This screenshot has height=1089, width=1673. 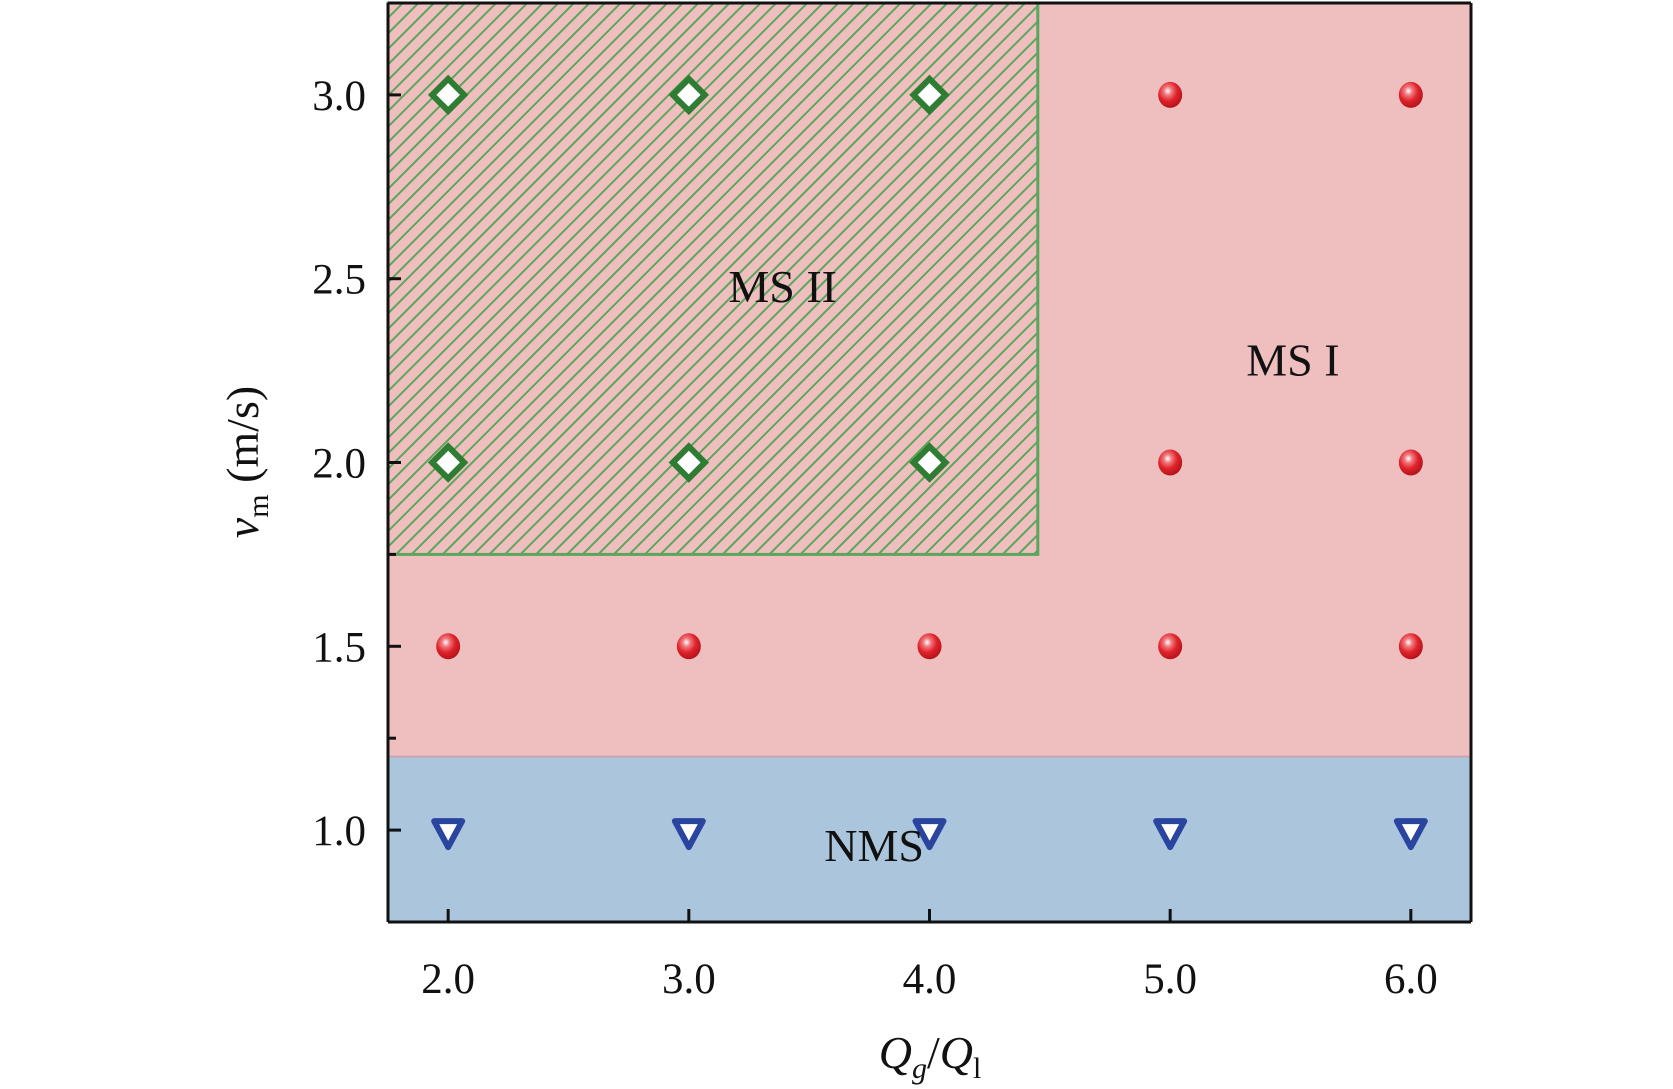 I want to click on region-label-ms-ii: MS II, so click(x=782, y=286).